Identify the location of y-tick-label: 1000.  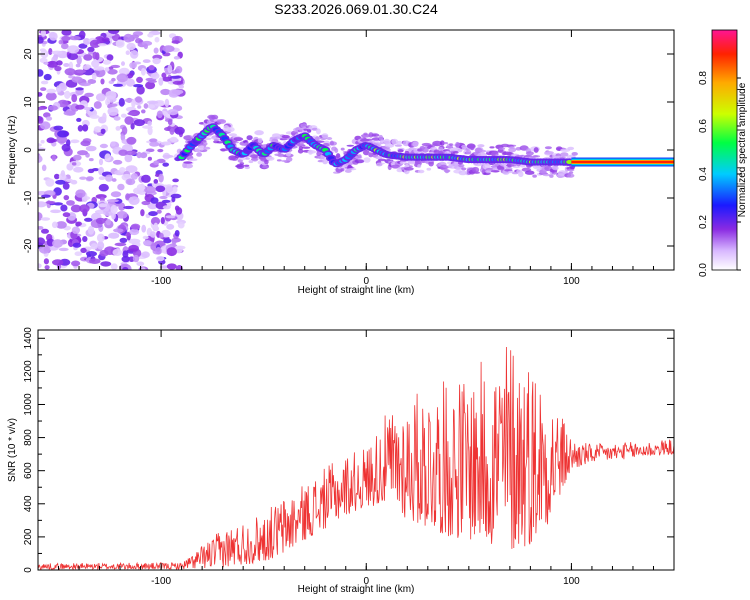
(28, 404).